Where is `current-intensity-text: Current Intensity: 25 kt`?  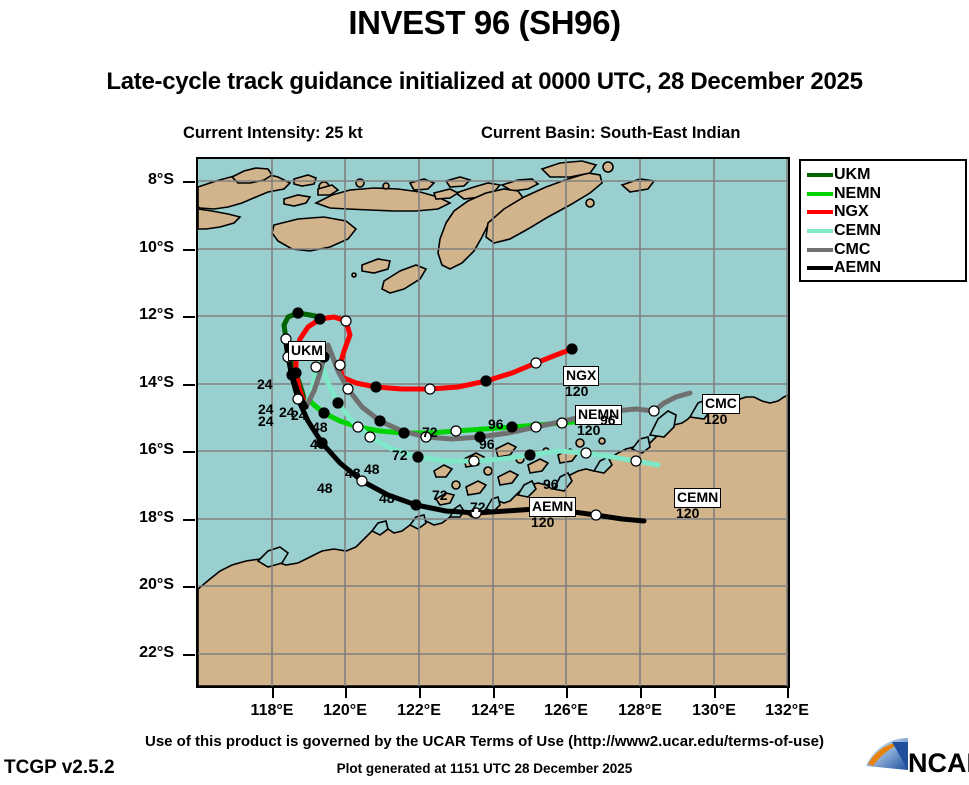
current-intensity-text: Current Intensity: 25 kt is located at coordinates (273, 133).